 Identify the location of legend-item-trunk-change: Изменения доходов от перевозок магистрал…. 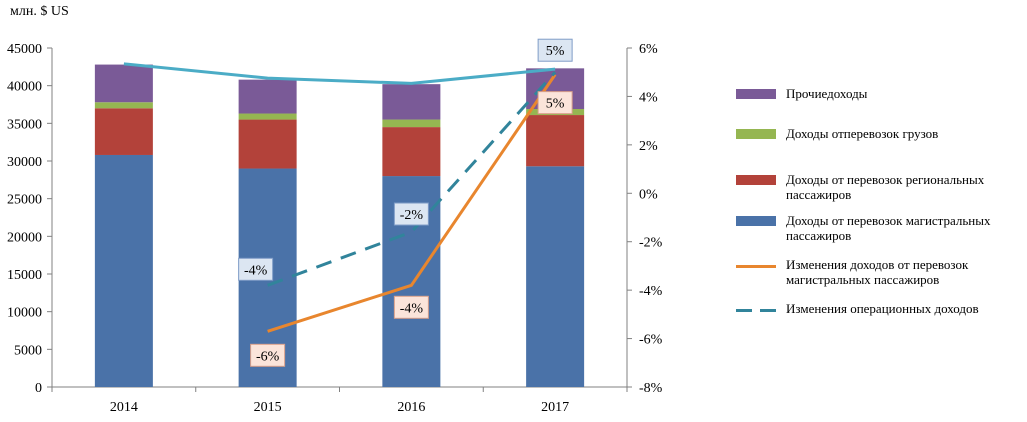
(878, 272).